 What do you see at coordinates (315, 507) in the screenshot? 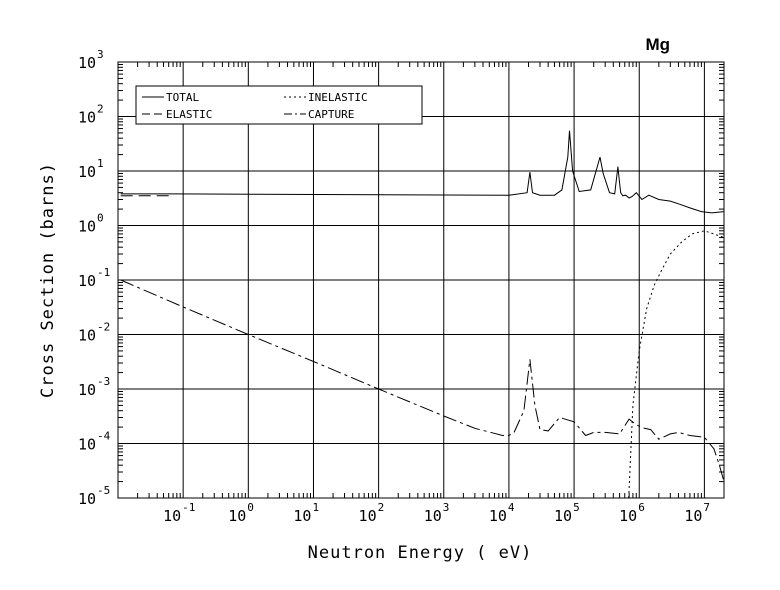
I see `x-tick-exponent: 1` at bounding box center [315, 507].